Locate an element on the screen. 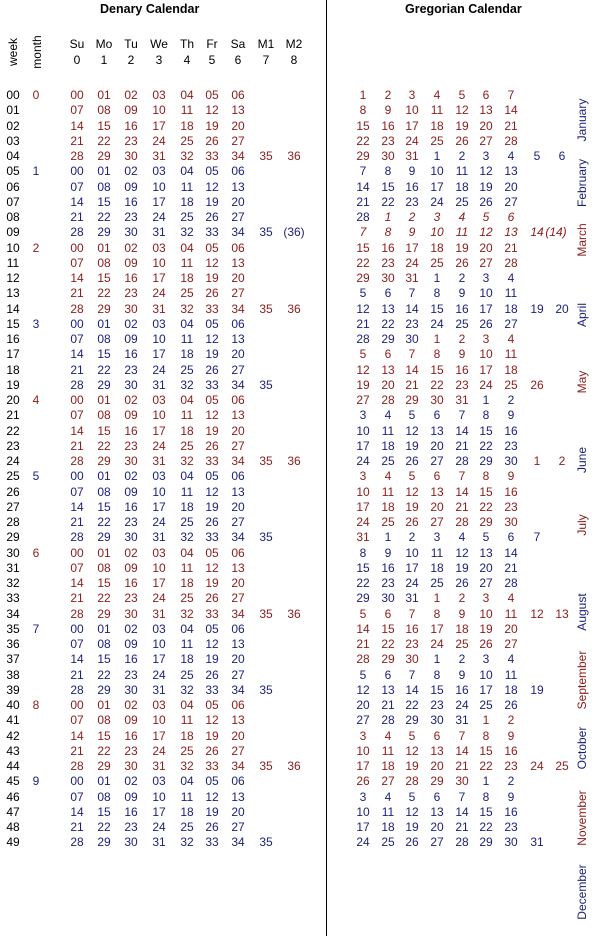 The image size is (594, 937). gregorian-day: 1 is located at coordinates (437, 598).